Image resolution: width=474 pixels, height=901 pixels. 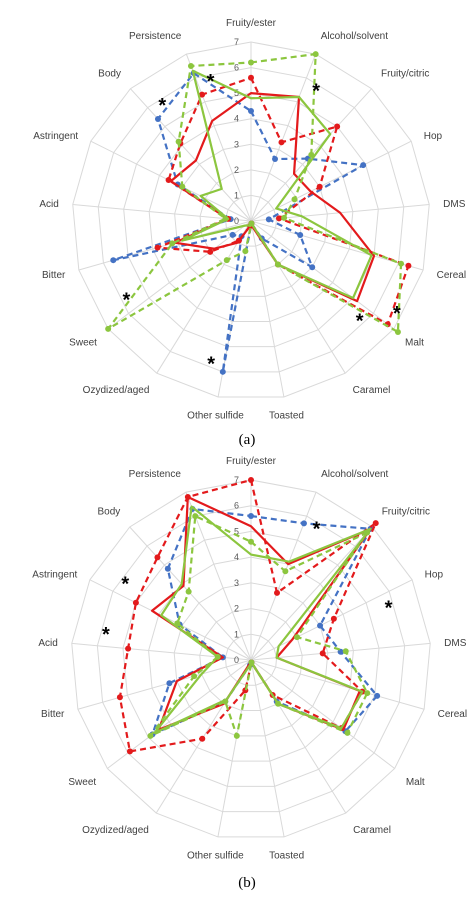 What do you see at coordinates (109, 512) in the screenshot?
I see `category-label-body: Body` at bounding box center [109, 512].